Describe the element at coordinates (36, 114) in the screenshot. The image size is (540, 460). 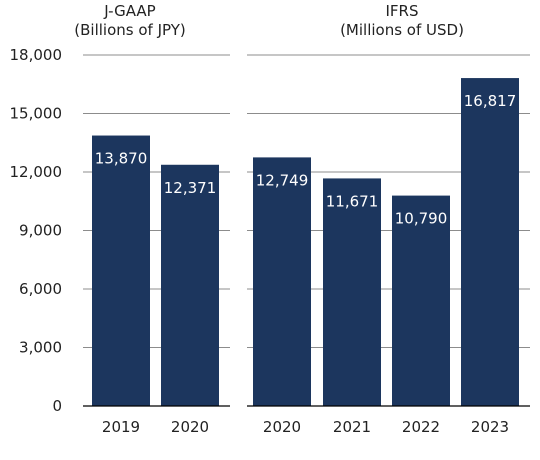
I see `y-tick-label: 15,000` at that location.